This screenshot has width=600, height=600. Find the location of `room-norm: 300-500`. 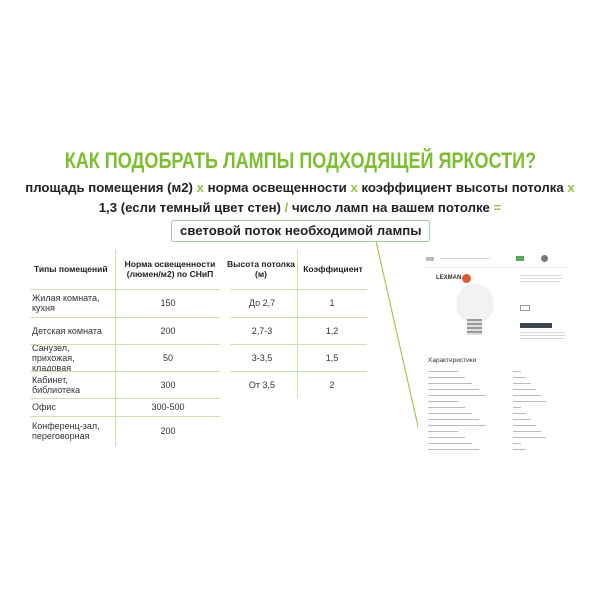

room-norm: 300-500 is located at coordinates (168, 407).